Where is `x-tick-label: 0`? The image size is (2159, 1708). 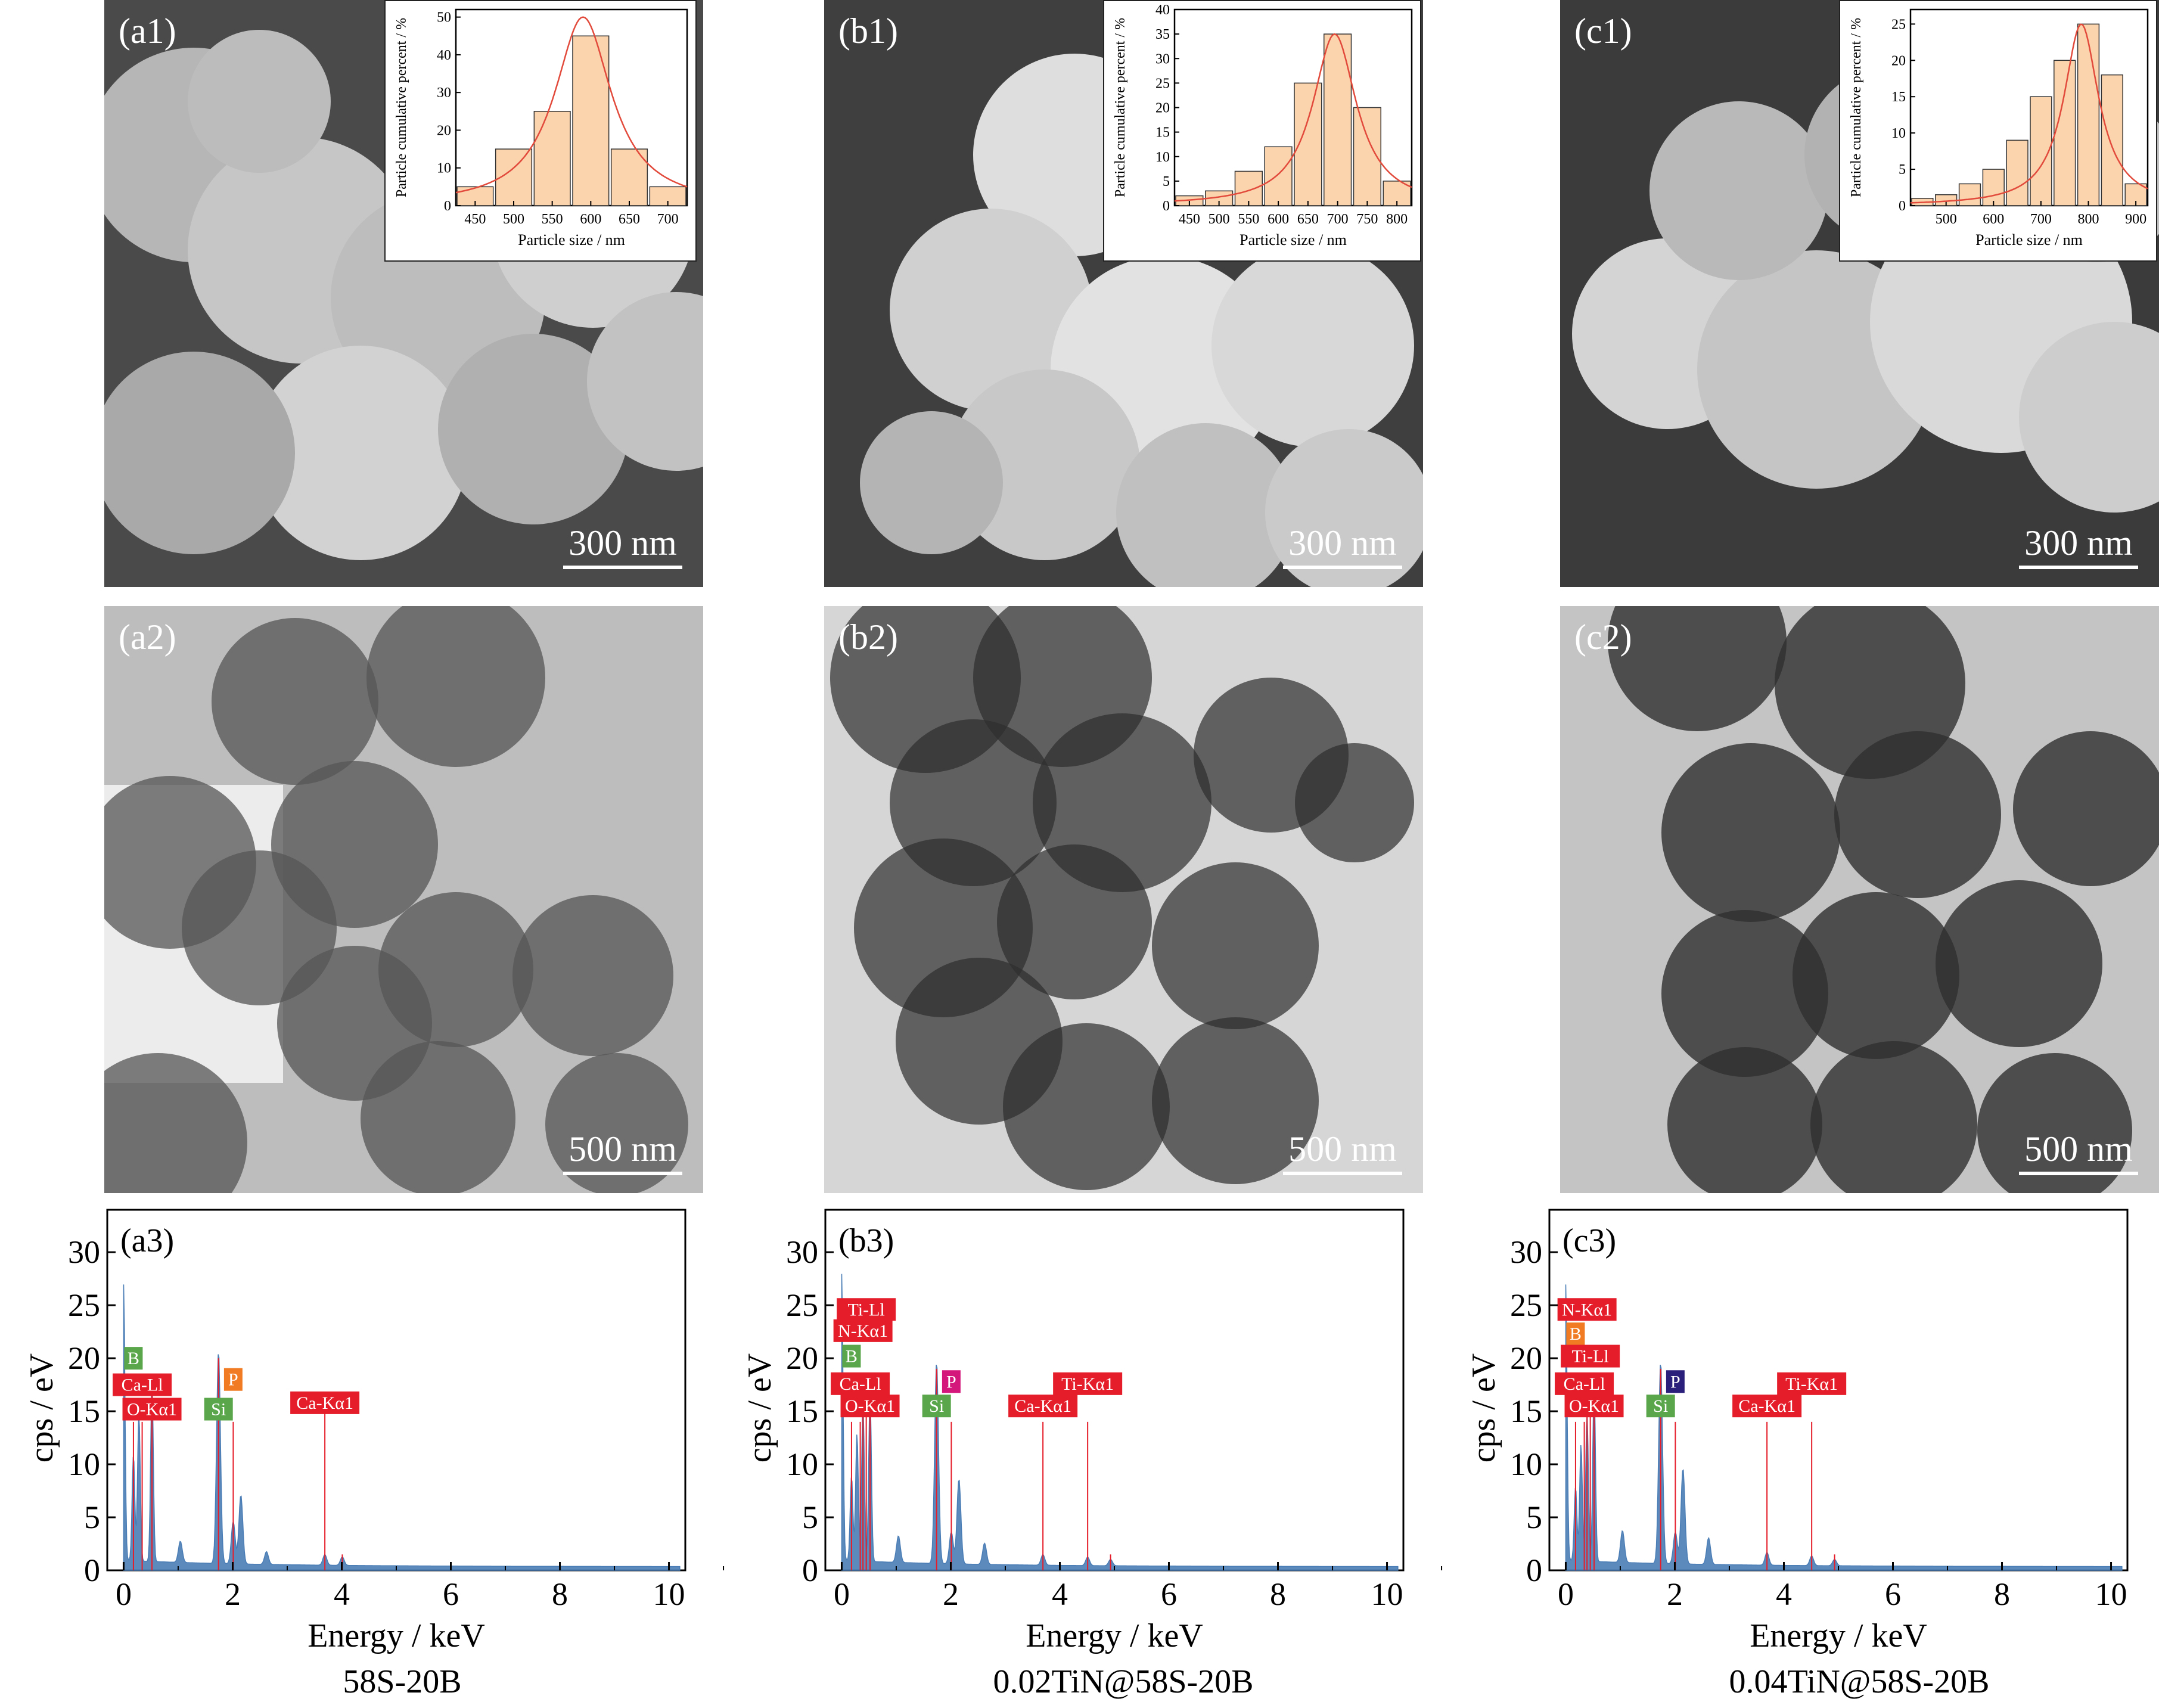
x-tick-label: 0 is located at coordinates (842, 1594).